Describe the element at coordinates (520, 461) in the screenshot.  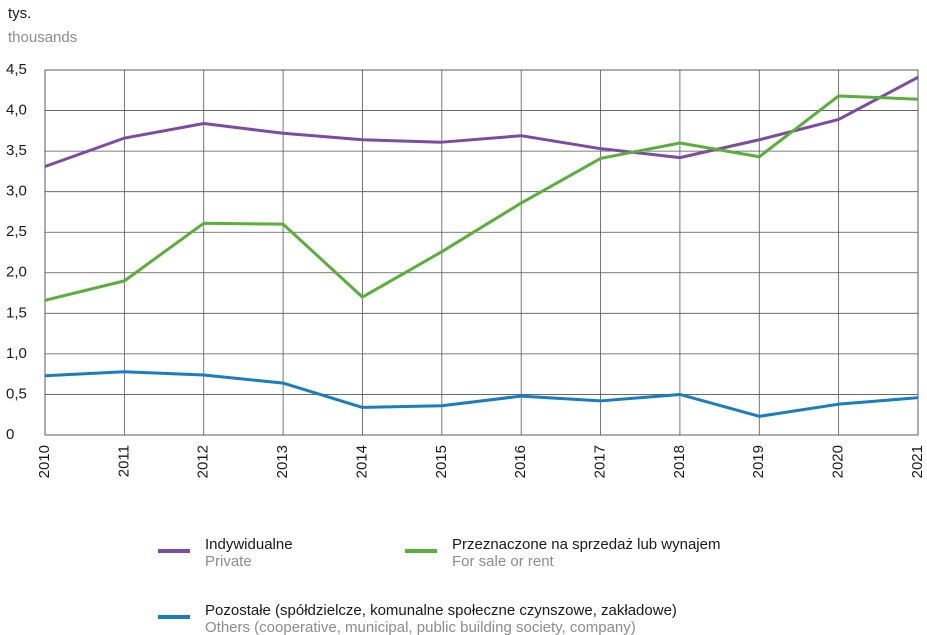
I see `x-tick-label: 2016` at that location.